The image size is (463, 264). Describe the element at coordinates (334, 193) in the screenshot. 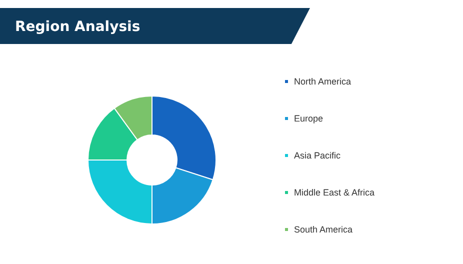

I see `legend-label: Middle East & Africa` at that location.